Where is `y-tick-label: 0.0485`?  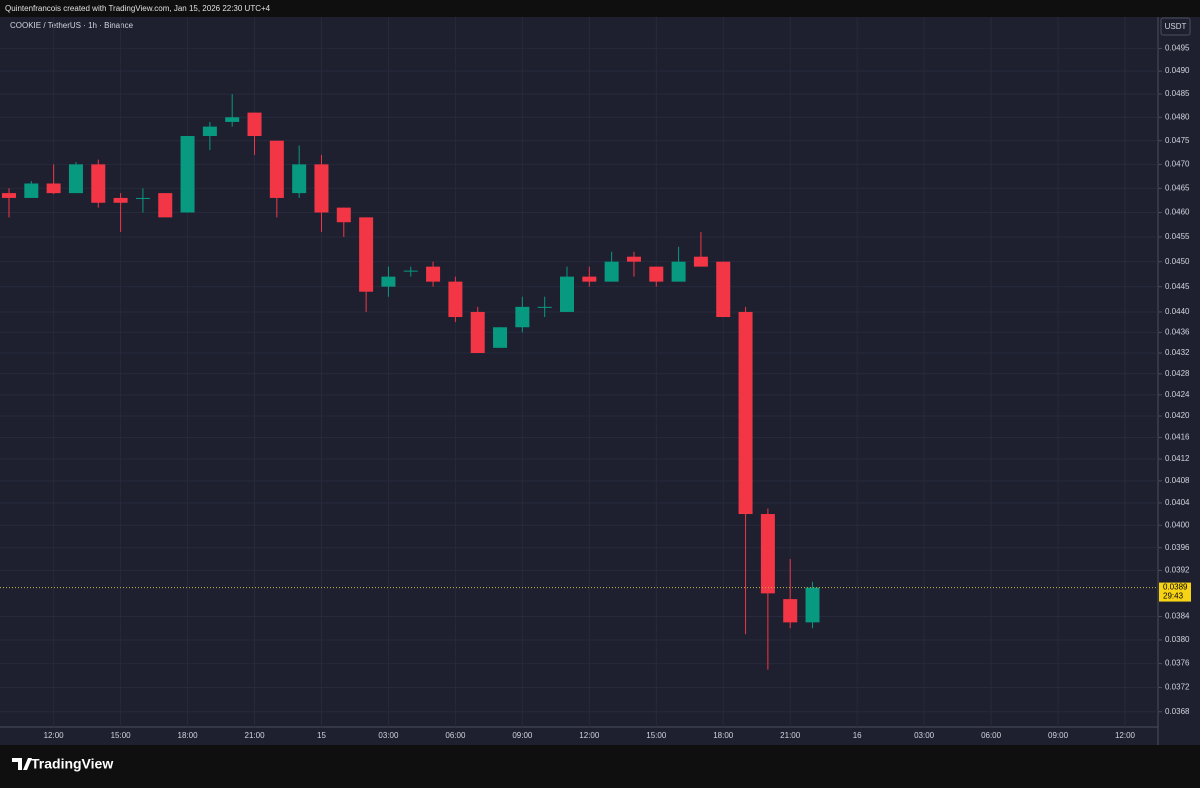
y-tick-label: 0.0485 is located at coordinates (1177, 93).